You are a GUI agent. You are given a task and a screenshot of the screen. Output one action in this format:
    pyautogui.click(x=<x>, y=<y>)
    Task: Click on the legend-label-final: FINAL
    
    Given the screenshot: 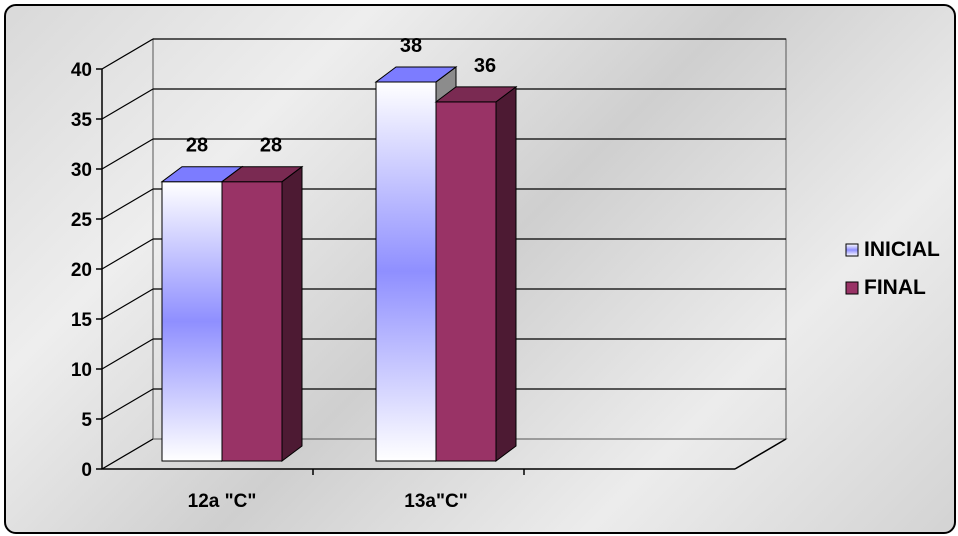 What is the action you would take?
    pyautogui.click(x=895, y=287)
    